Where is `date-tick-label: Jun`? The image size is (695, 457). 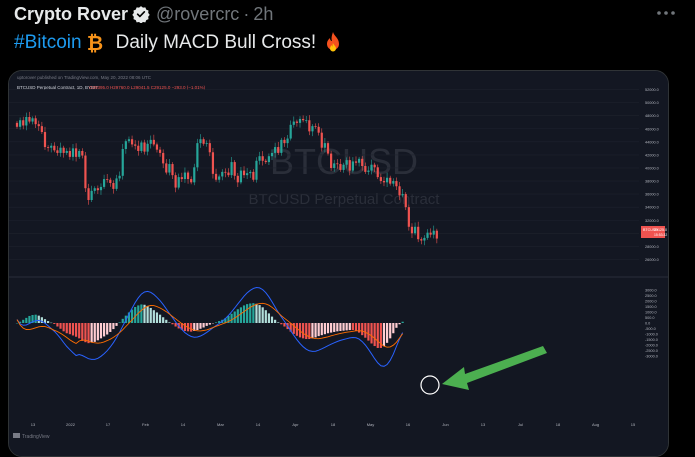
date-tick-label: Jun is located at coordinates (445, 424).